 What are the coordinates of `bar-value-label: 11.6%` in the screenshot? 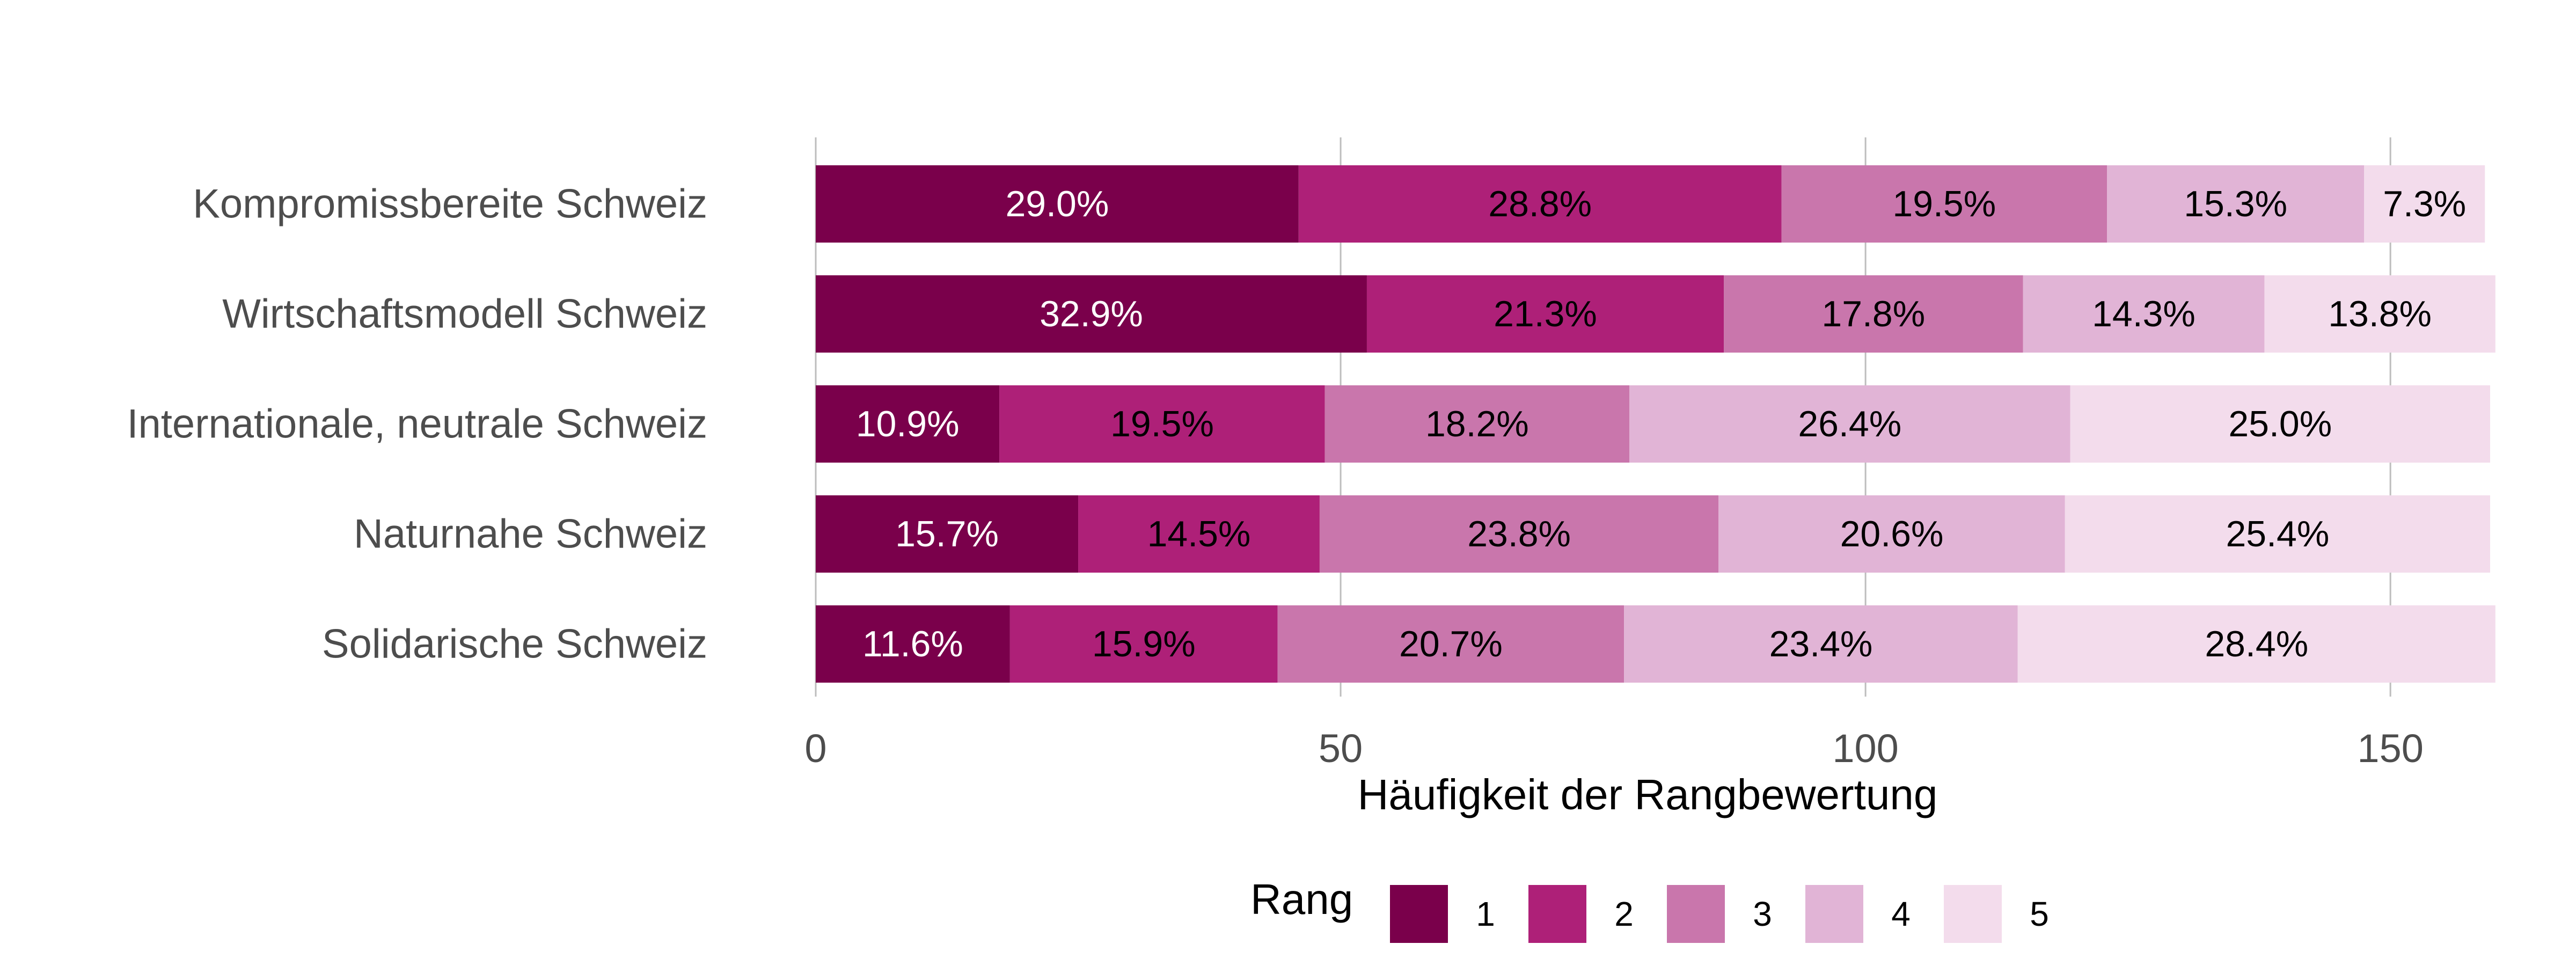 It's located at (912, 644).